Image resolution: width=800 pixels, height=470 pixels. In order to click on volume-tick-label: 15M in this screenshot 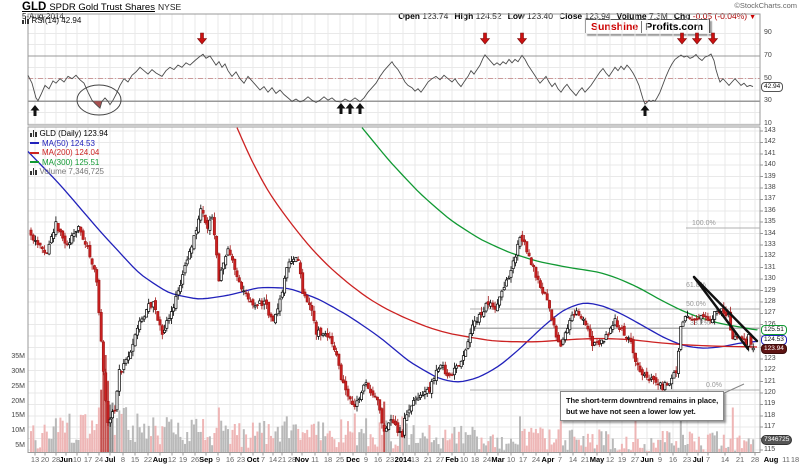, I will do `click(18, 416)`.